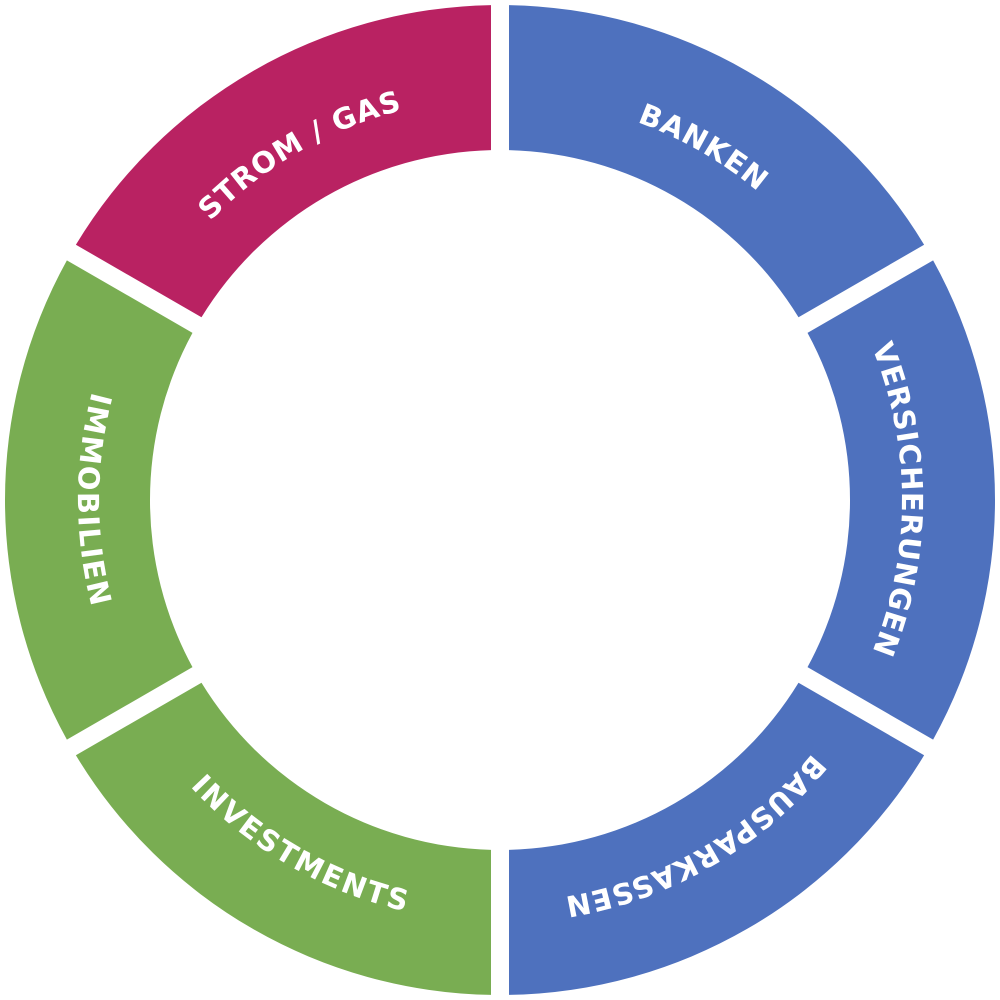 This screenshot has width=1000, height=1000. Describe the element at coordinates (283, 161) in the screenshot. I see `segment-strom-gas` at that location.